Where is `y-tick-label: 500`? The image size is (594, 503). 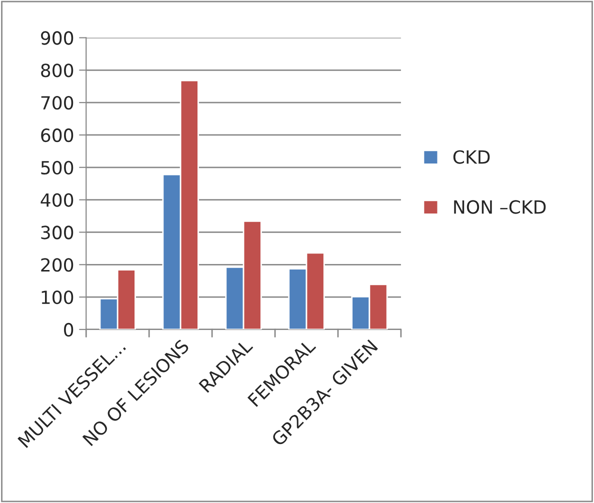
y-tick-label: 500 is located at coordinates (57, 167).